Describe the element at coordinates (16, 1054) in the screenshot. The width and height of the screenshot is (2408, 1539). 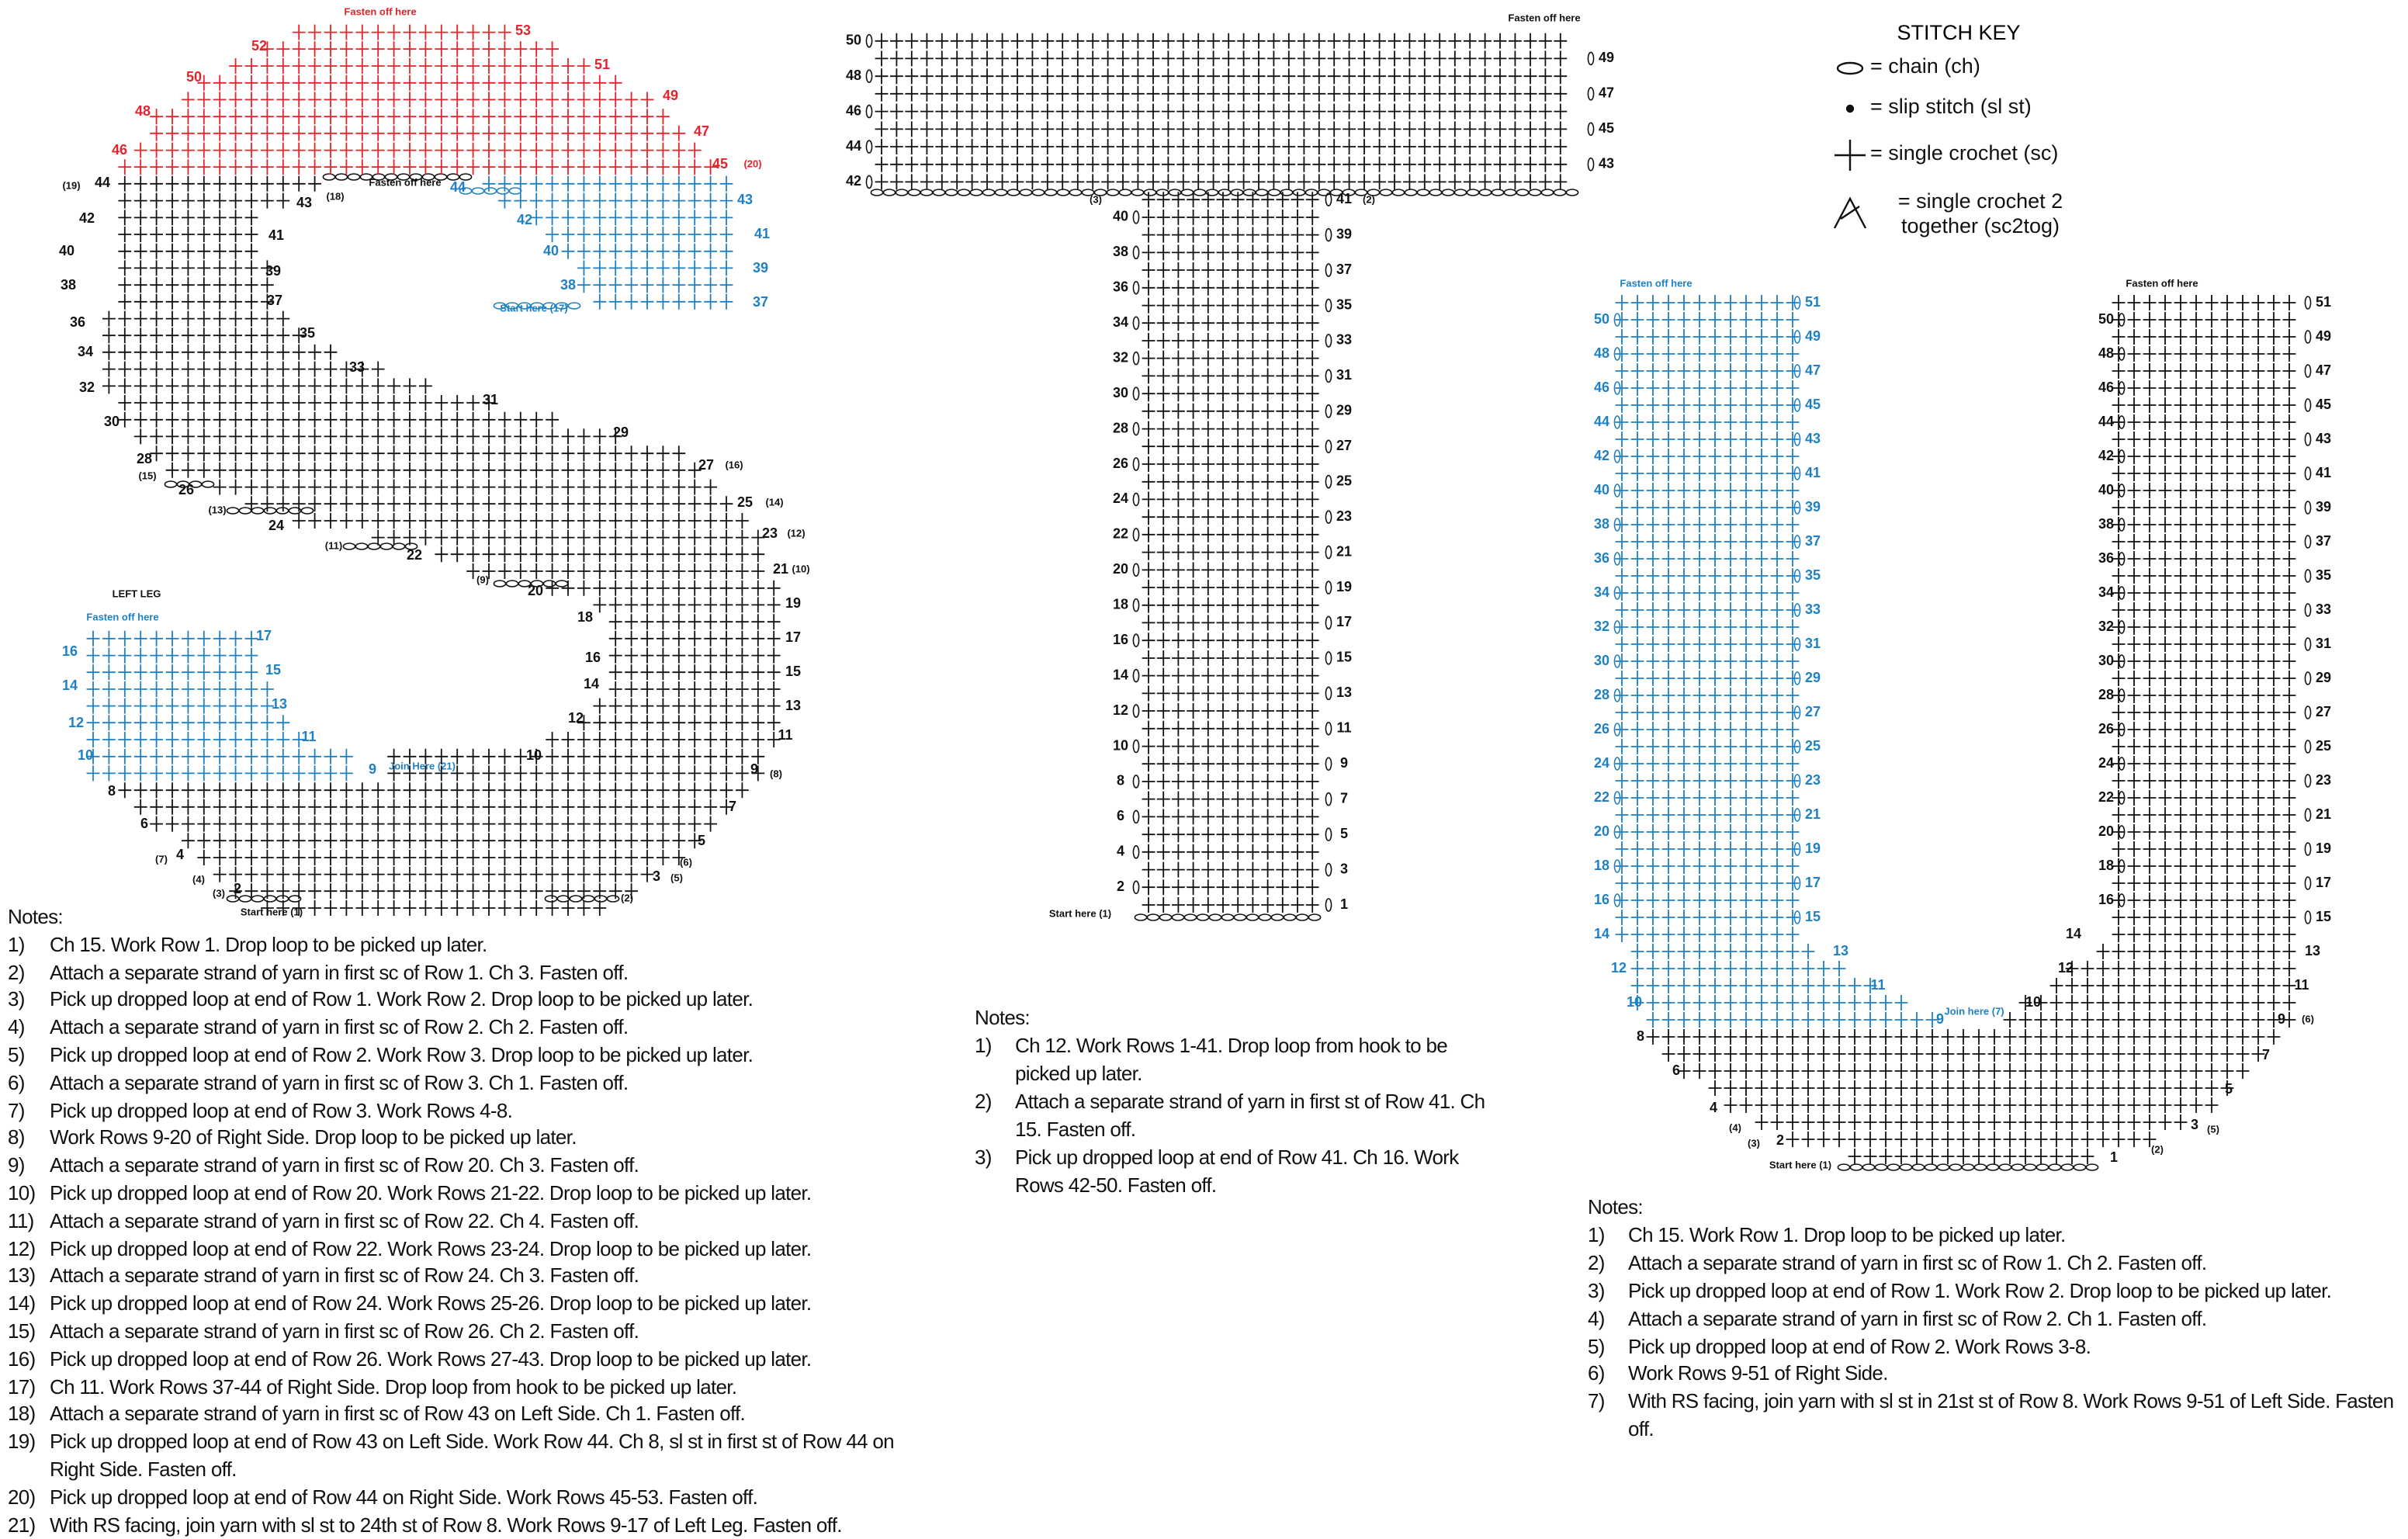
I see `note-number: 5)` at that location.